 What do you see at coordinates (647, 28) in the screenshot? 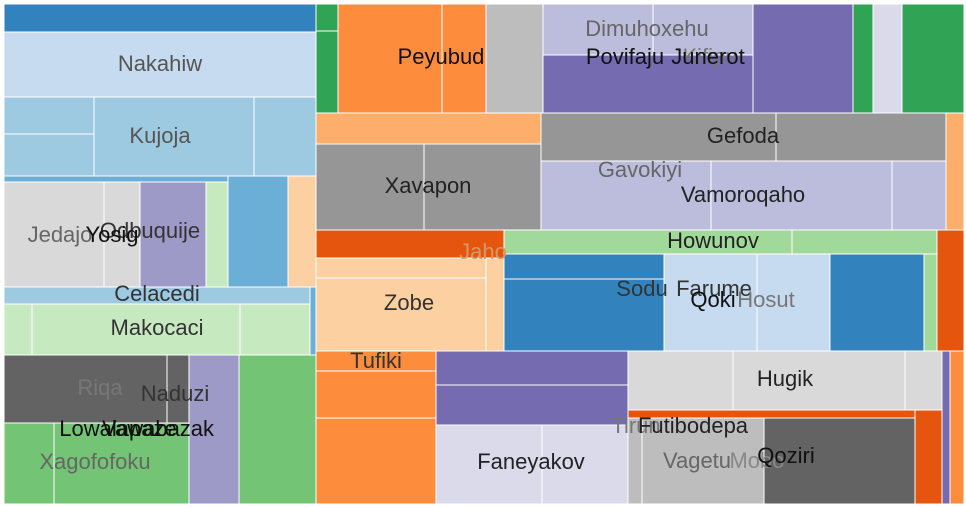
I see `treemap-label: Dimuhoxehu` at bounding box center [647, 28].